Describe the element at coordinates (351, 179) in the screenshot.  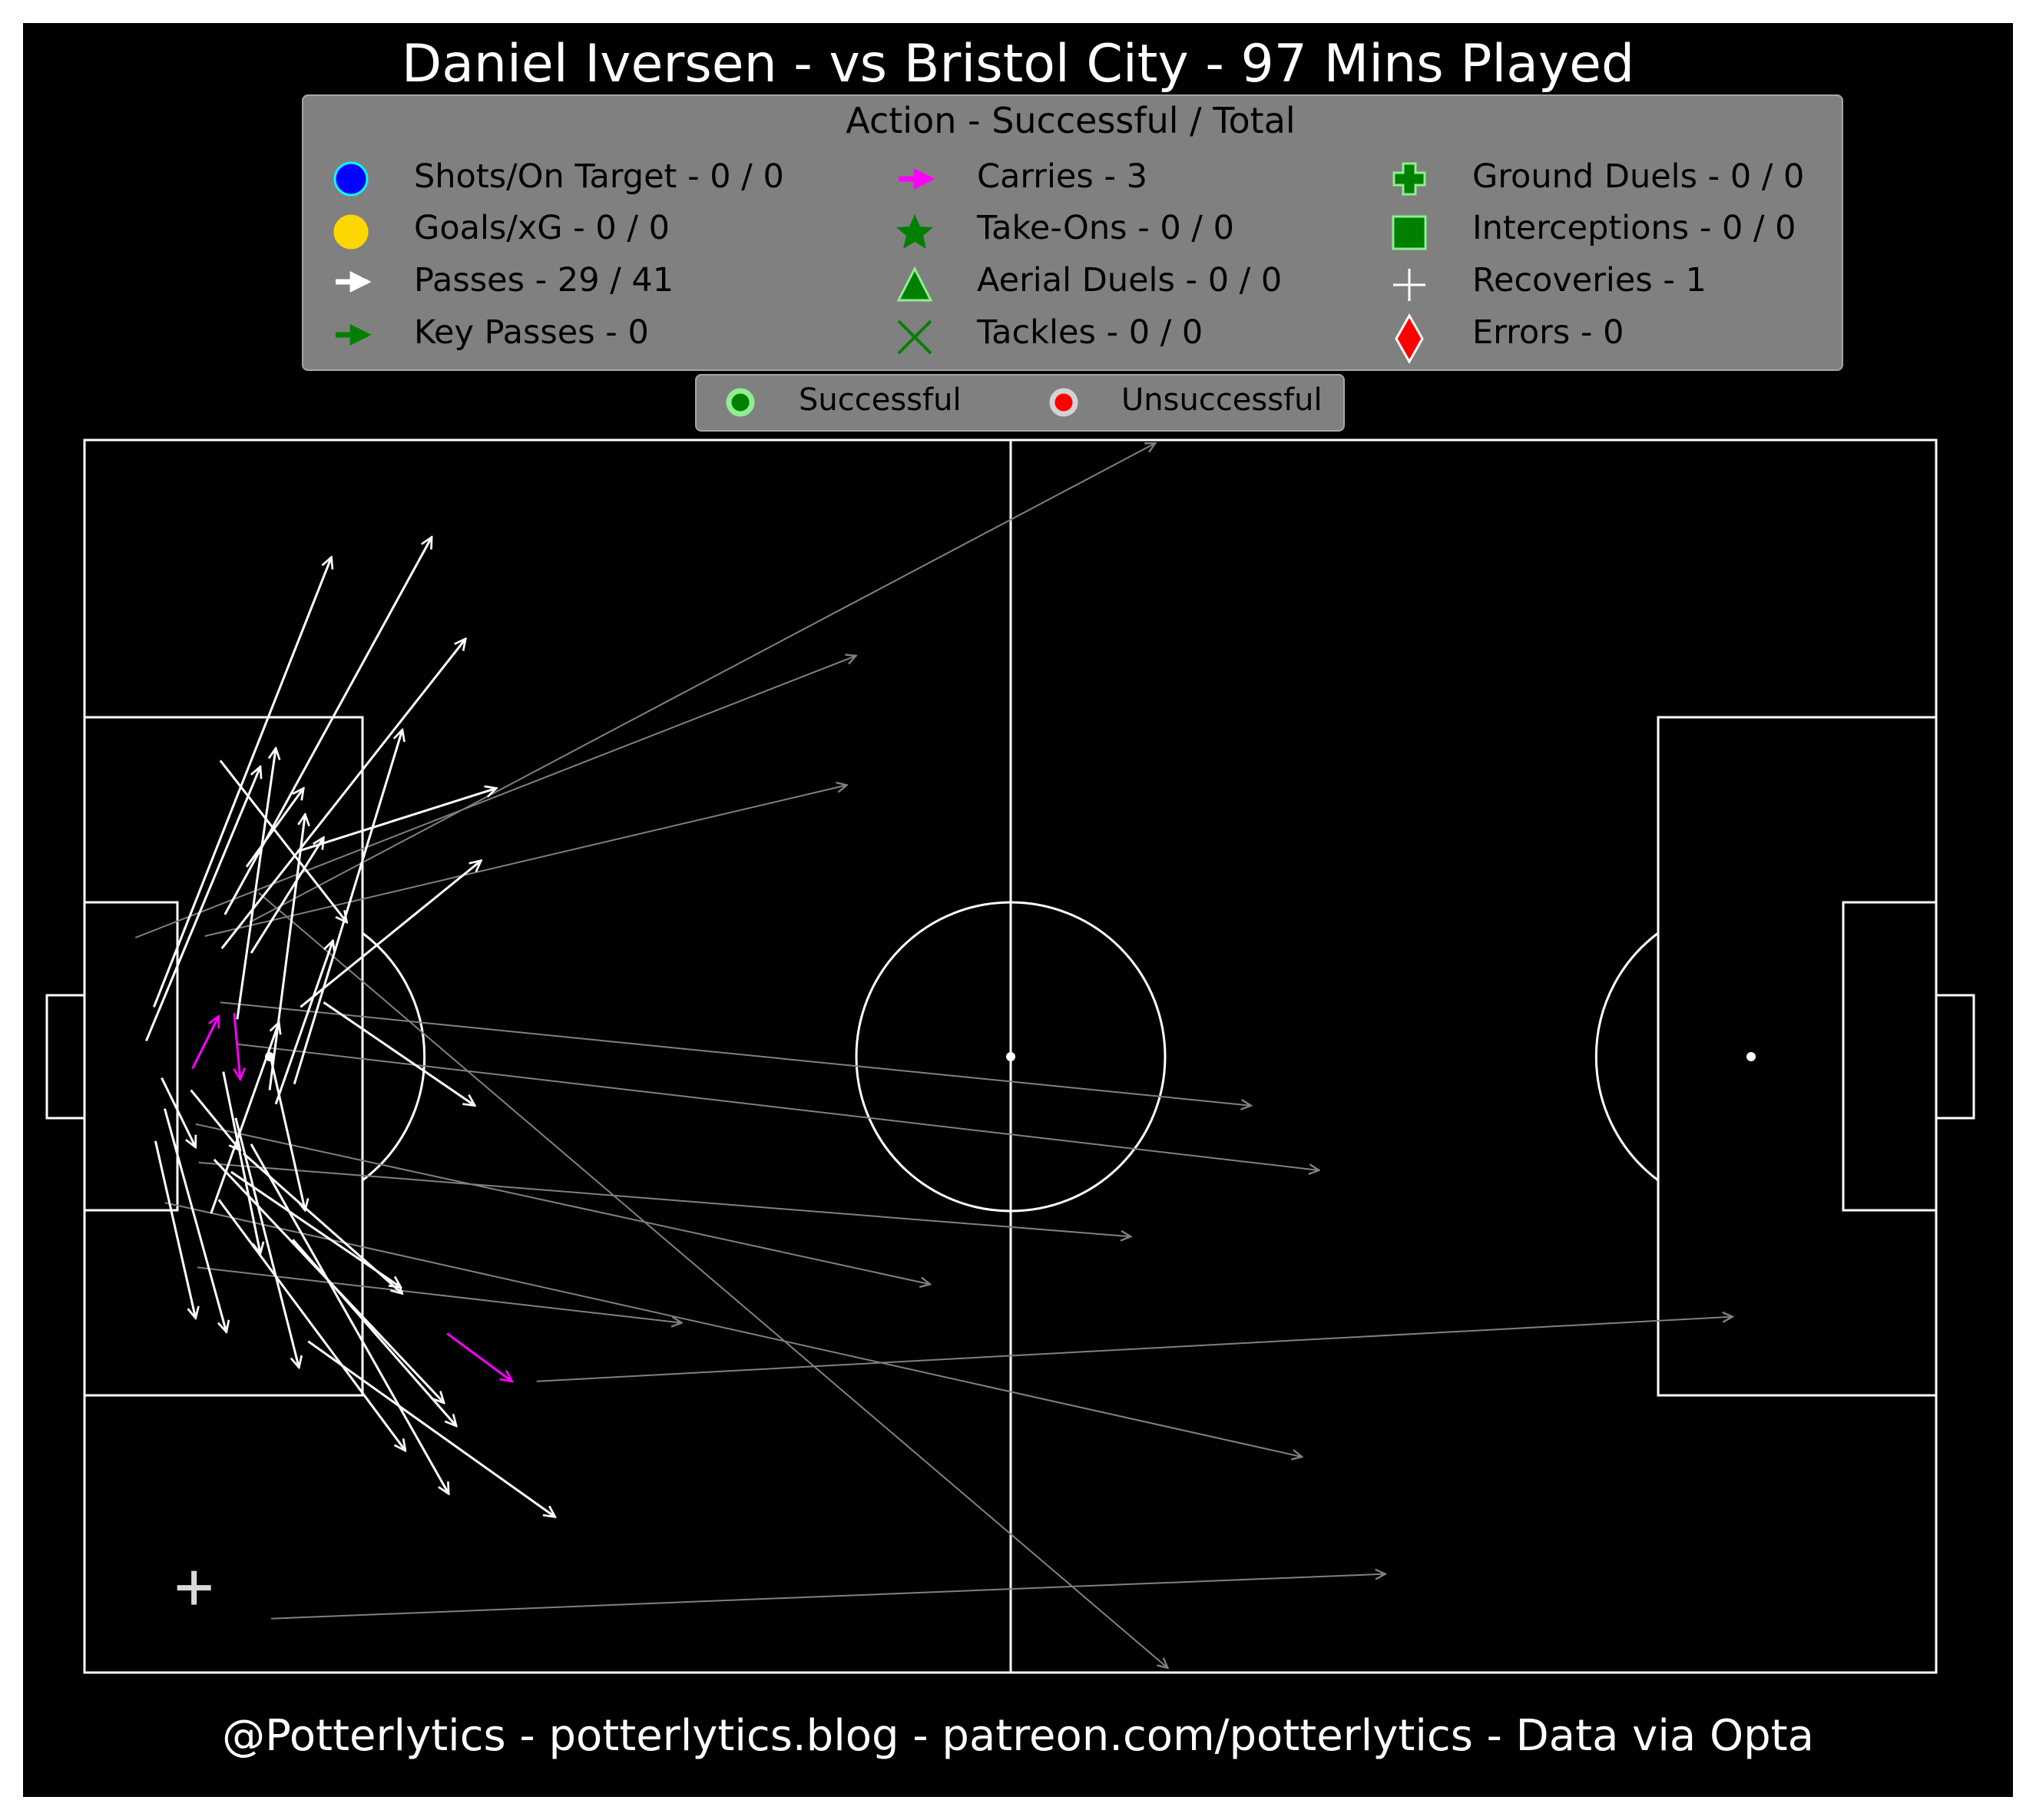
I see `shots-legend-icon` at that location.